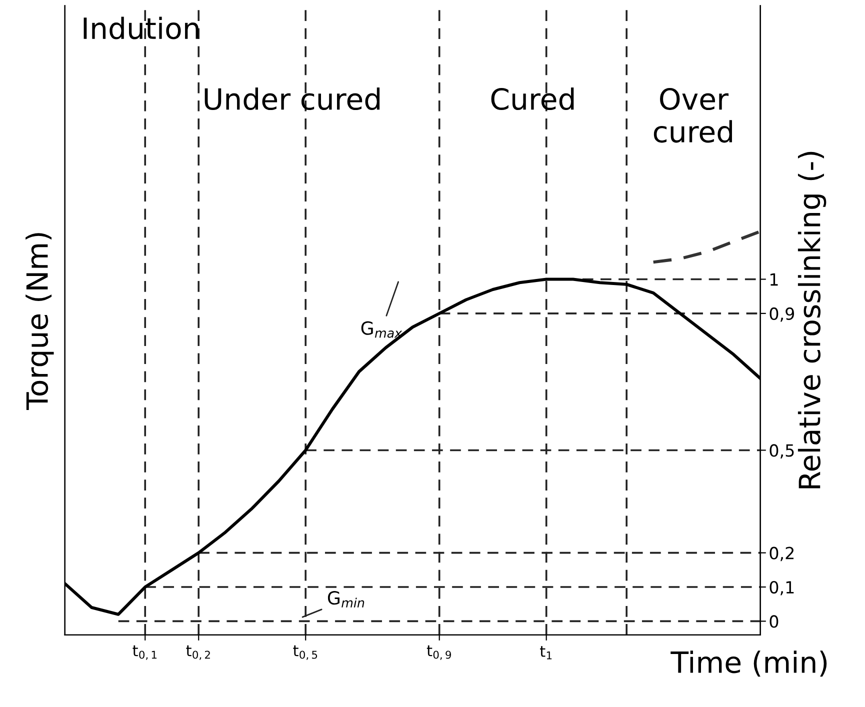 The width and height of the screenshot is (865, 707). What do you see at coordinates (693, 115) in the screenshot?
I see `annotation: Over cured` at bounding box center [693, 115].